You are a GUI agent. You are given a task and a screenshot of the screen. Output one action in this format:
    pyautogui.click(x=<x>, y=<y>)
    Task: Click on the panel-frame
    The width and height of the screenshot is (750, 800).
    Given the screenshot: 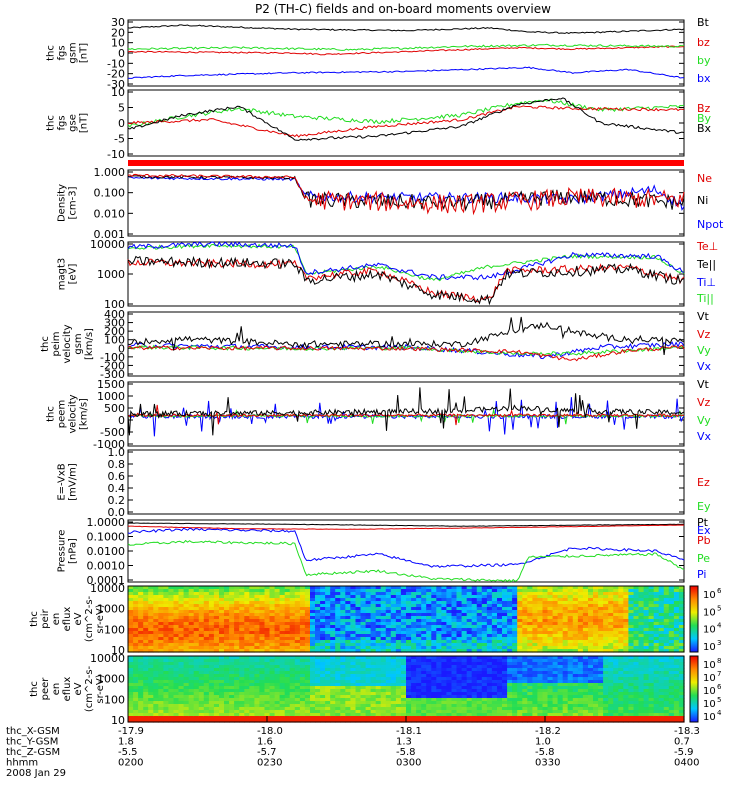 What is the action you would take?
    pyautogui.click(x=406, y=203)
    